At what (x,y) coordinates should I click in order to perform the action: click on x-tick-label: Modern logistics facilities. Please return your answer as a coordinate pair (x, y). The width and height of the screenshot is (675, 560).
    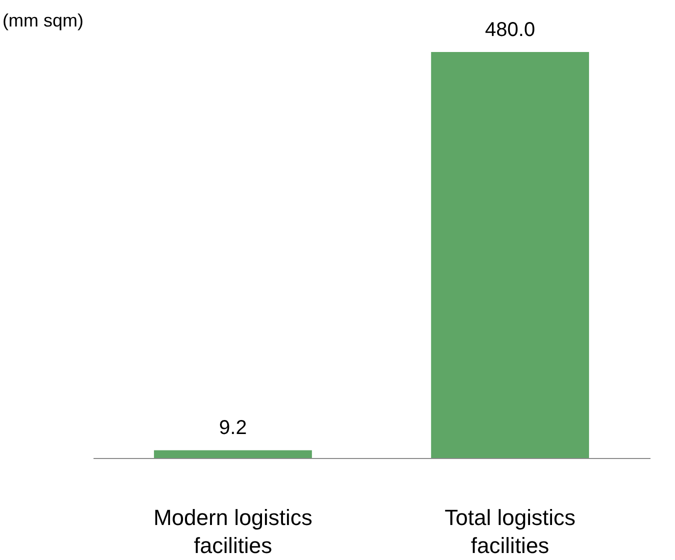
    Looking at the image, I should click on (232, 531).